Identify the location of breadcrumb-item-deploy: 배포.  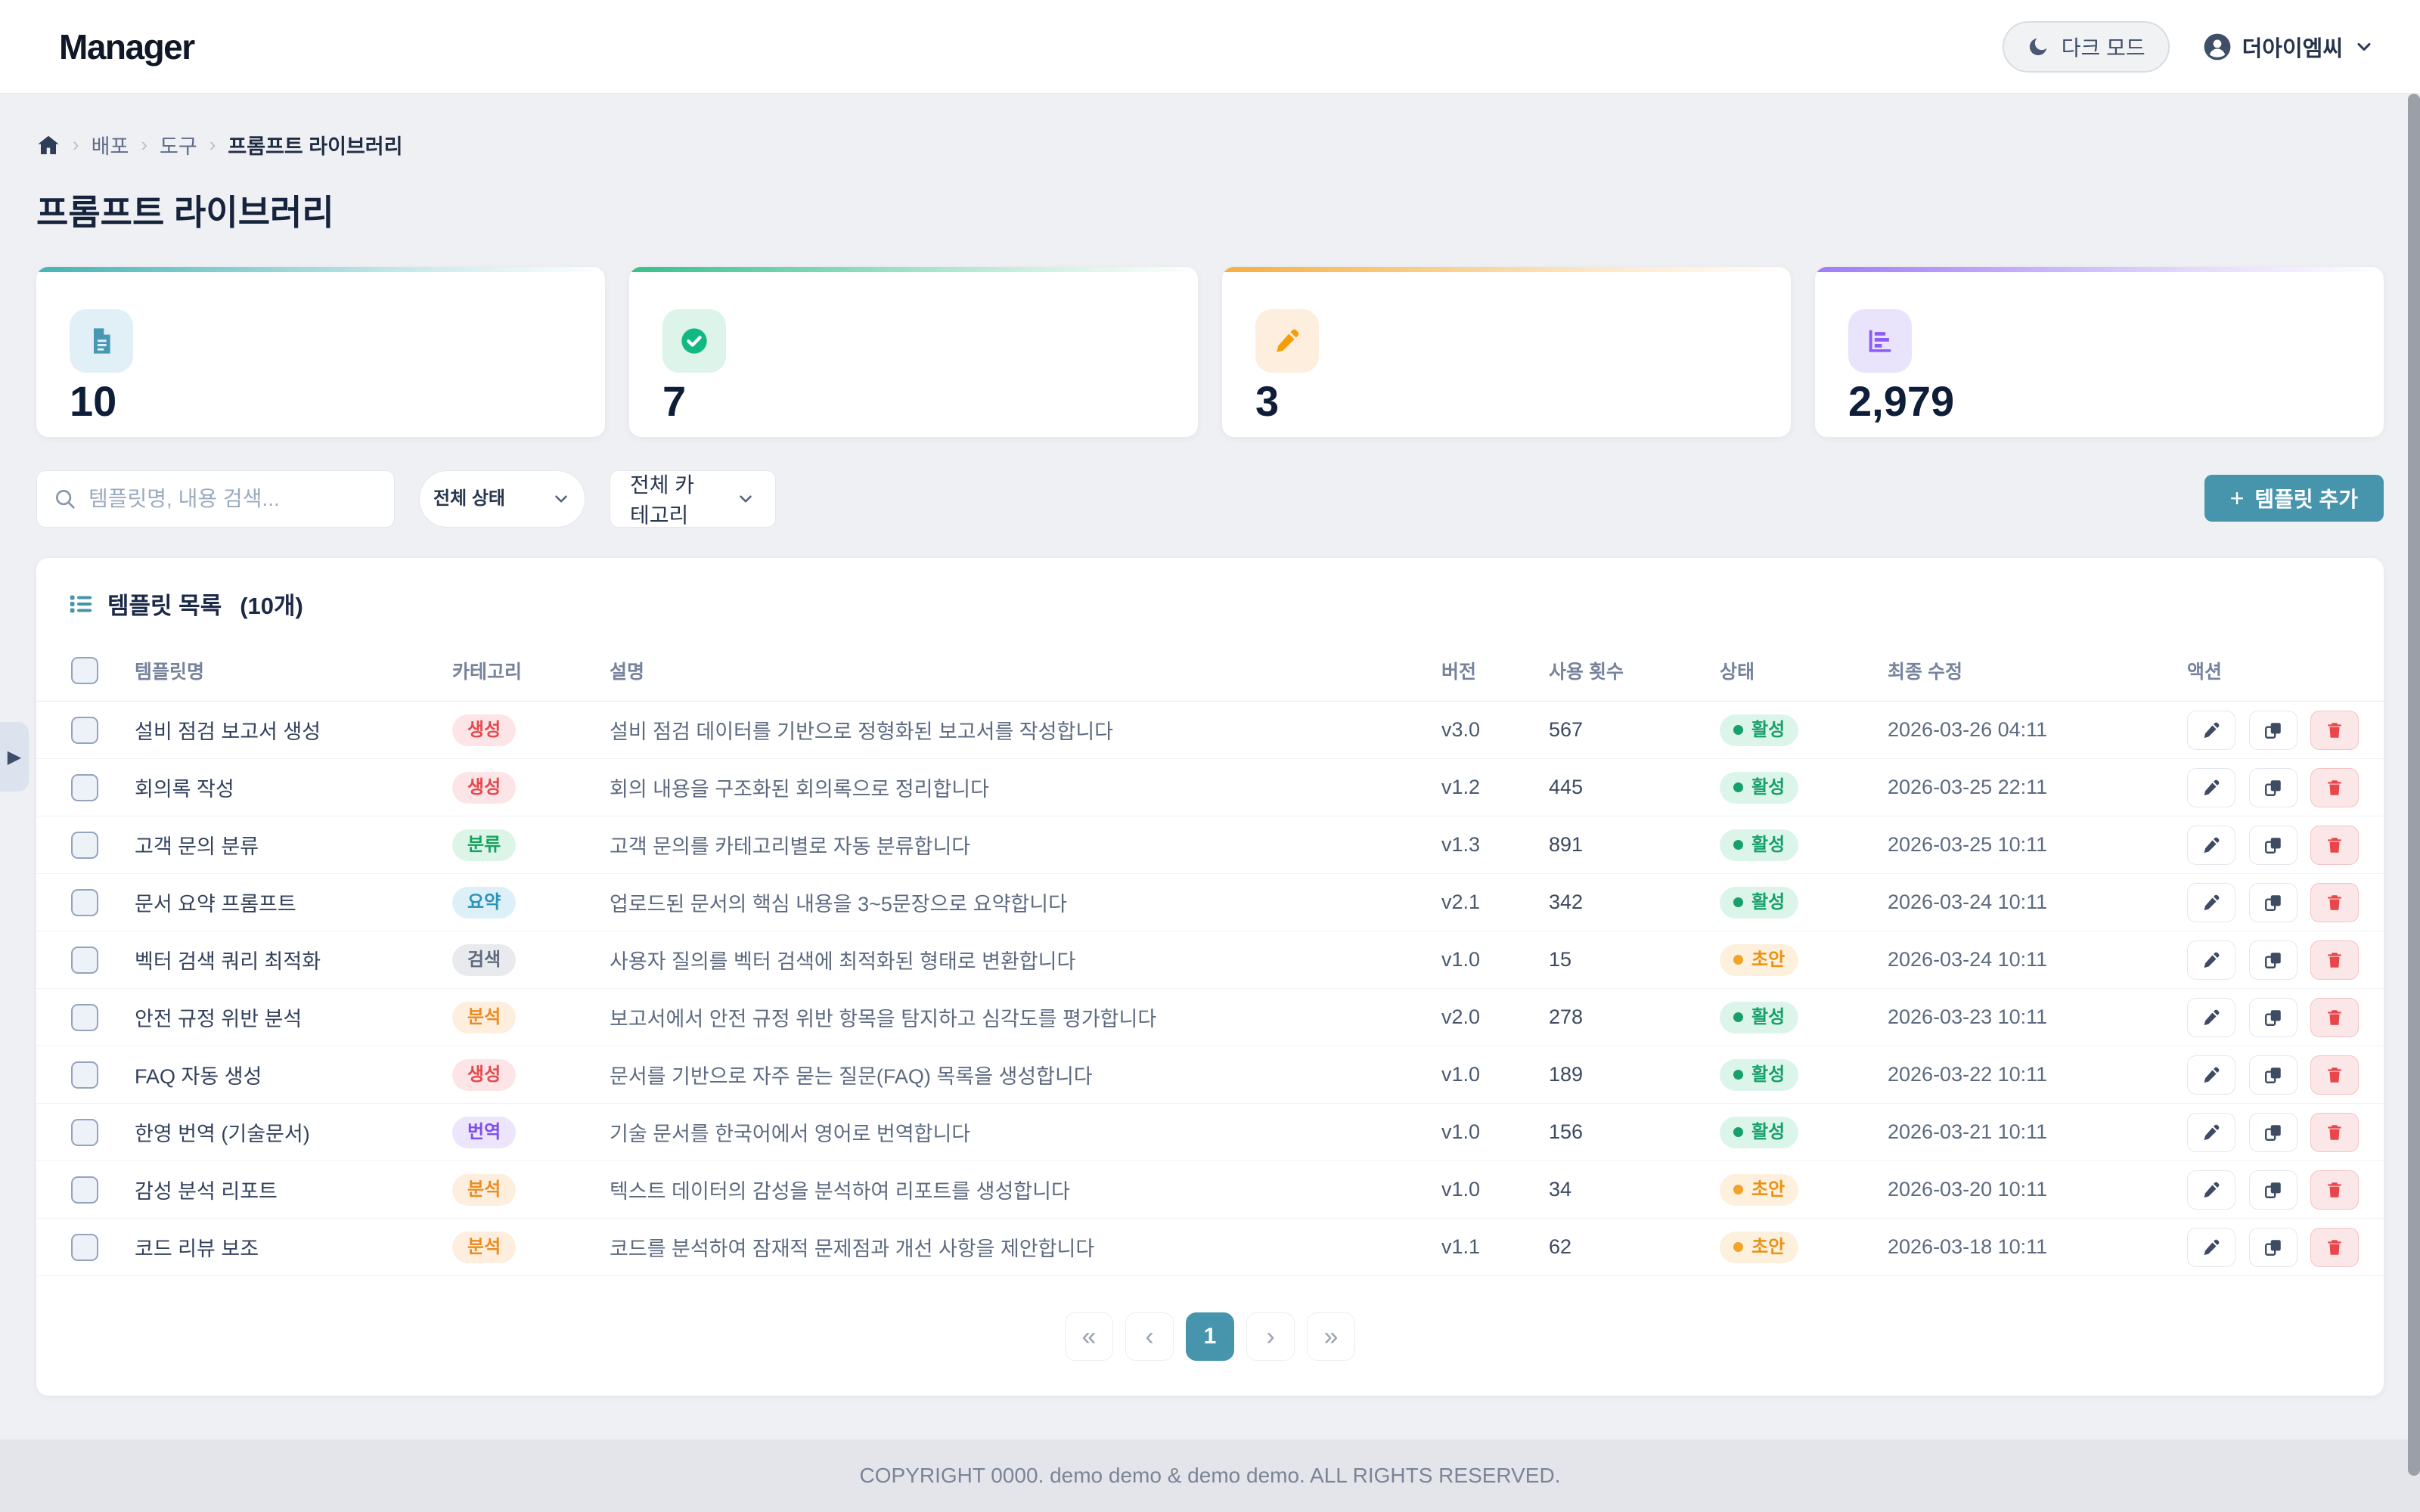
(110, 146).